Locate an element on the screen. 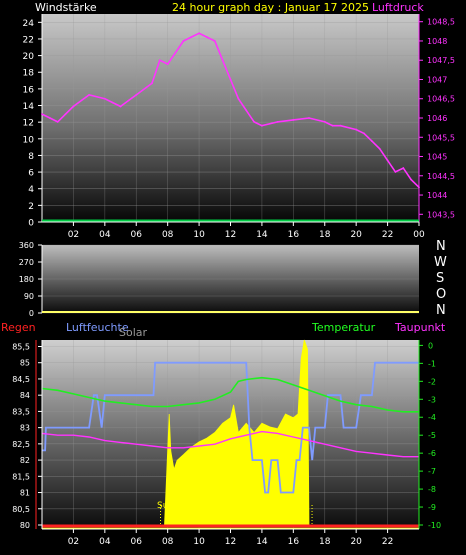  y-right-tick-label: 1045 is located at coordinates (437, 157).